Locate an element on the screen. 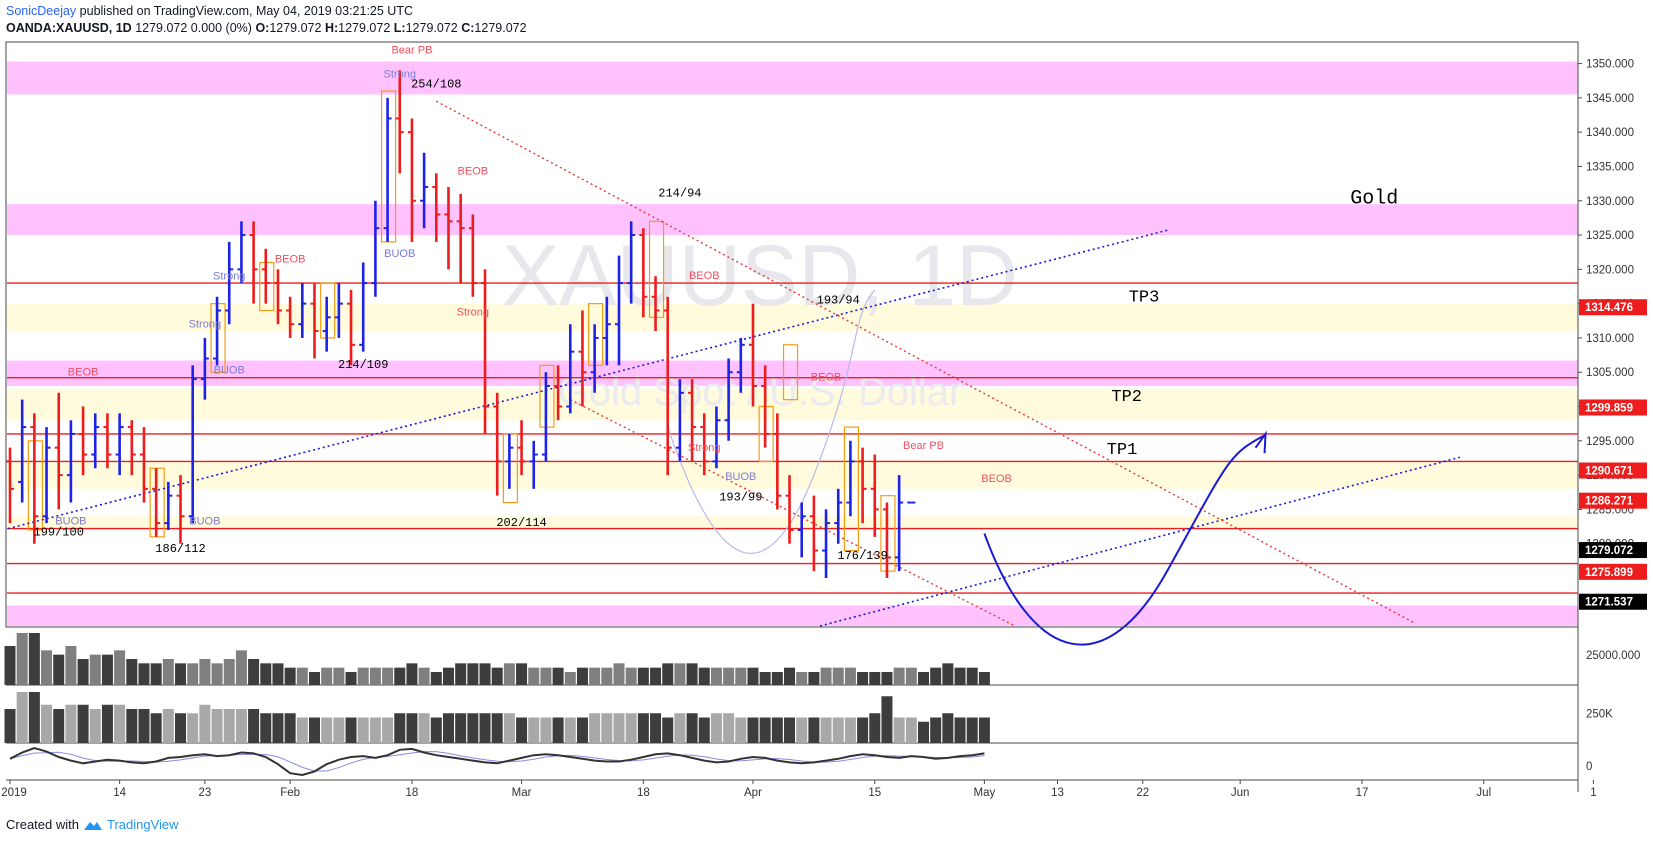  time-tick-label: Jul is located at coordinates (1483, 793).